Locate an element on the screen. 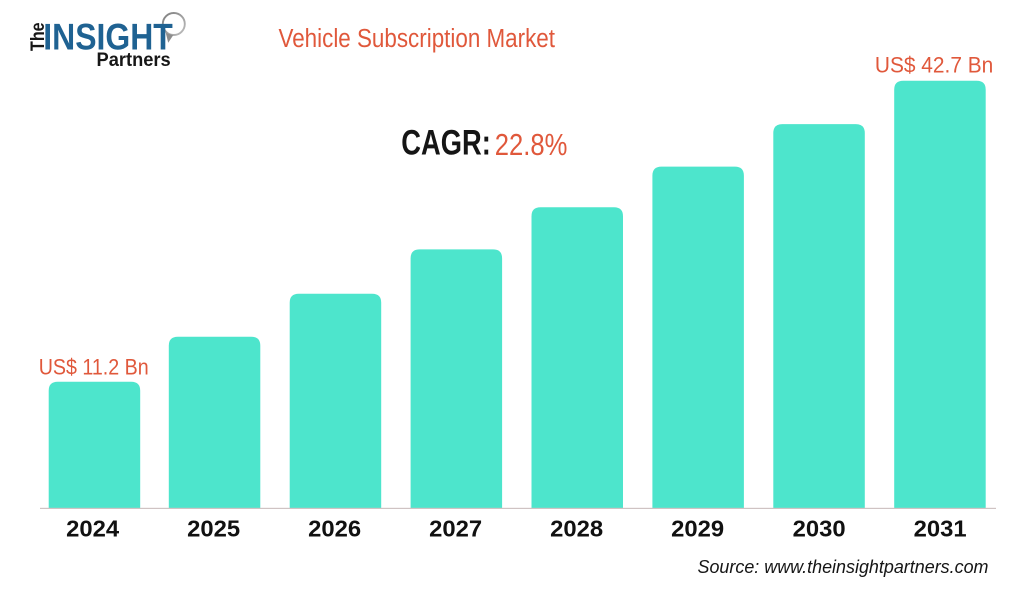 Image resolution: width=1027 pixels, height=591 pixels. svg-text: 2027 is located at coordinates (455, 528).